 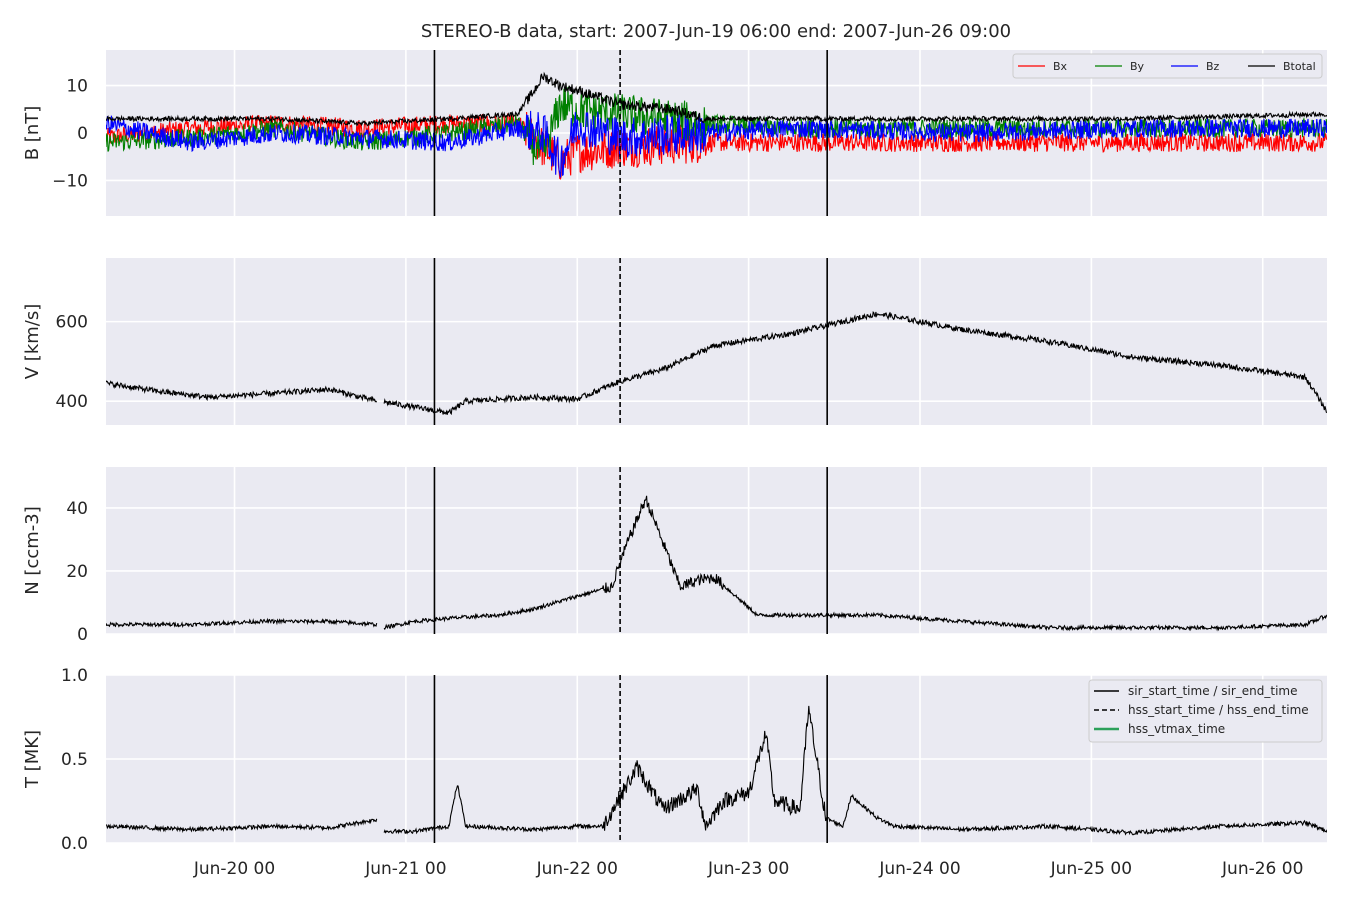 I want to click on series-btotal, so click(x=716, y=99).